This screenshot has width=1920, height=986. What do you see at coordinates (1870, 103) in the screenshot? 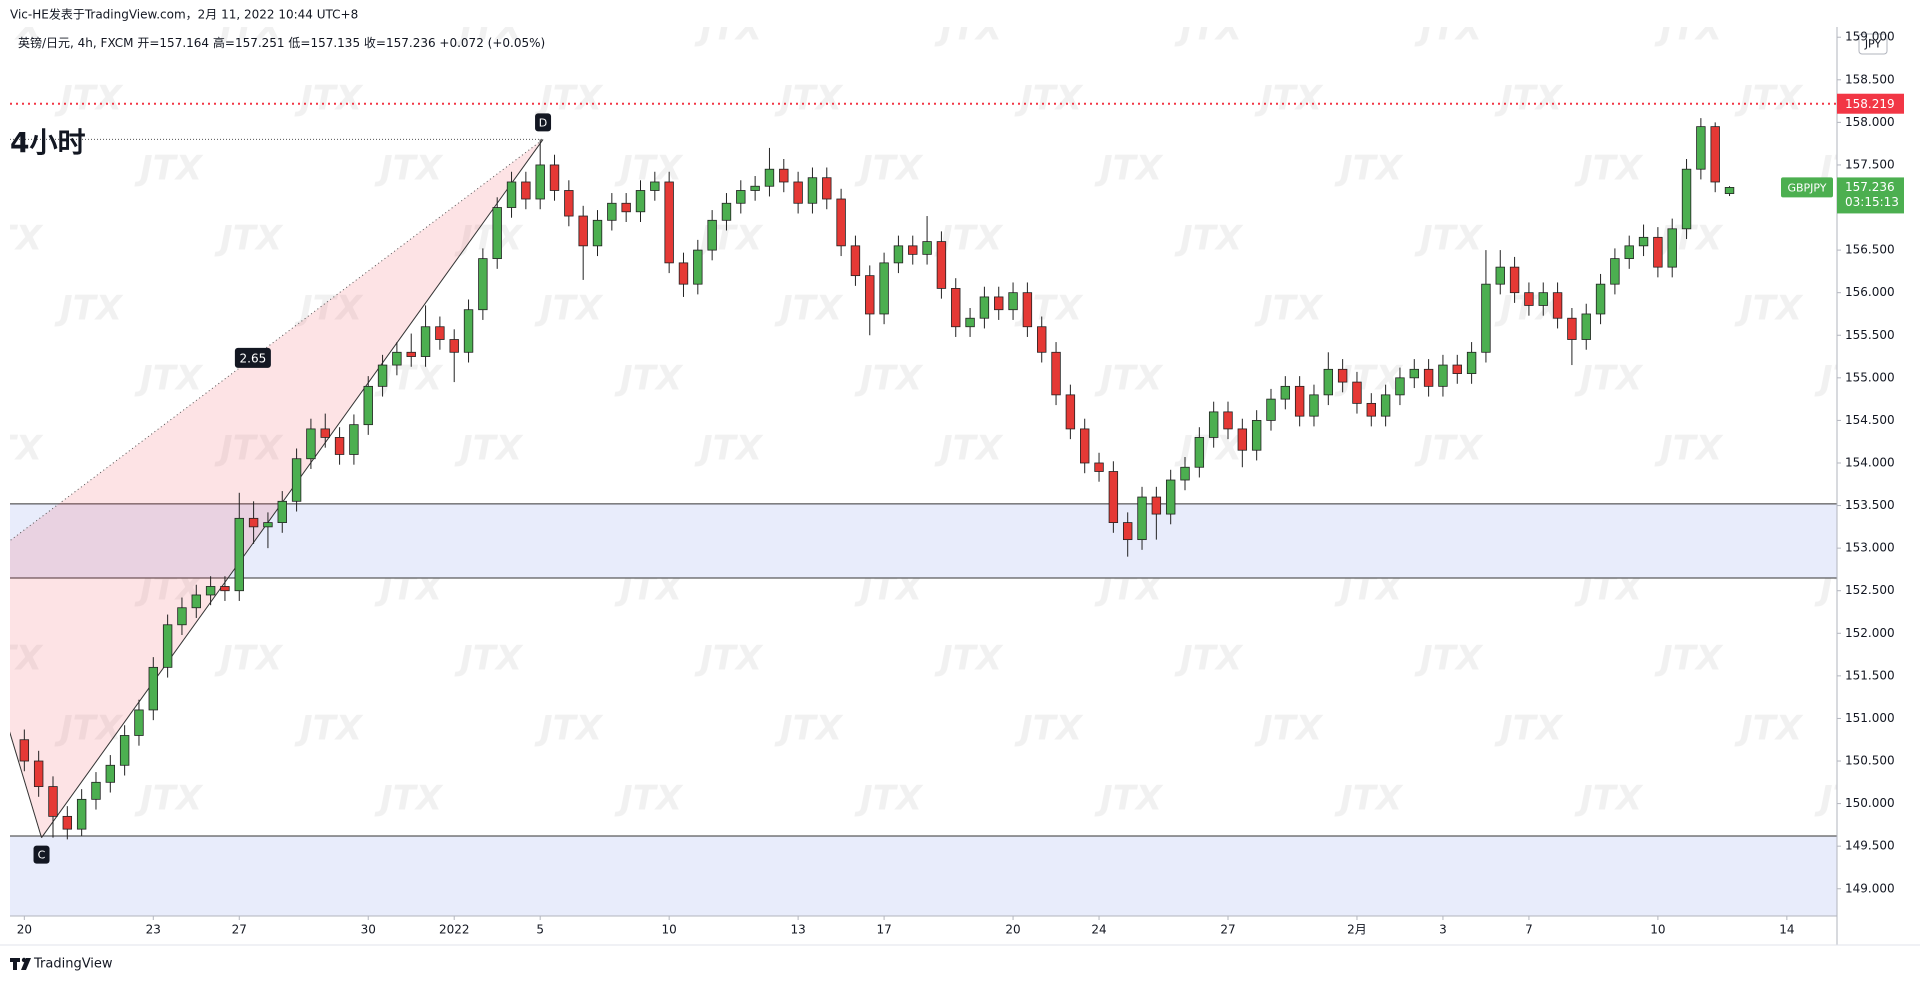
I see `alert-price-box` at bounding box center [1870, 103].